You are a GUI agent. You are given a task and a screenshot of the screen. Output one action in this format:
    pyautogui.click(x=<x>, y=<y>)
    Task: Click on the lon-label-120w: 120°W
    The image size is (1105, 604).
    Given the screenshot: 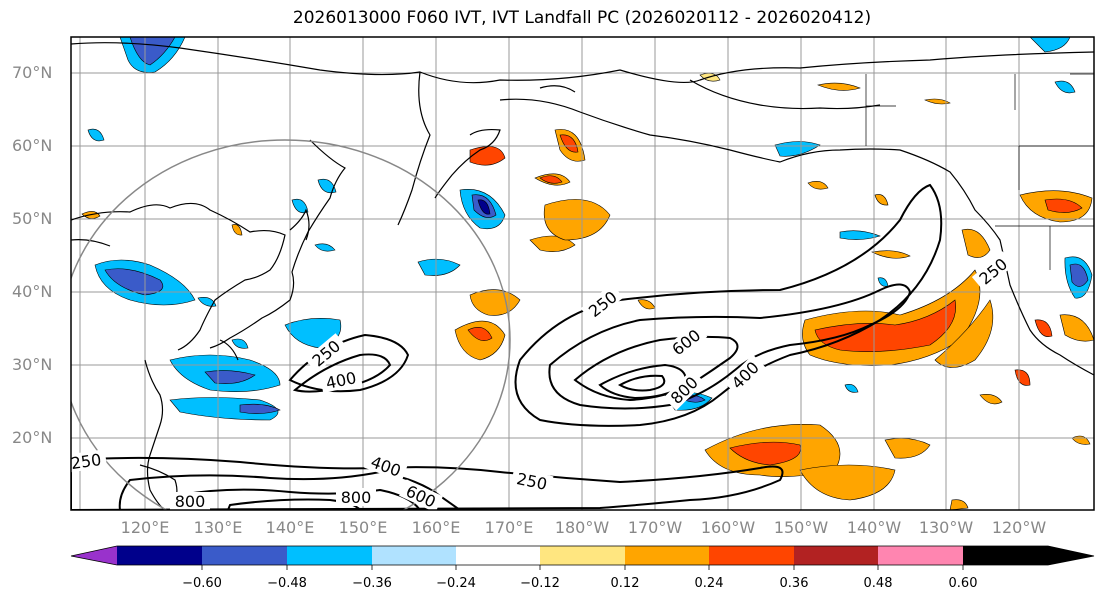 What is the action you would take?
    pyautogui.click(x=1019, y=527)
    